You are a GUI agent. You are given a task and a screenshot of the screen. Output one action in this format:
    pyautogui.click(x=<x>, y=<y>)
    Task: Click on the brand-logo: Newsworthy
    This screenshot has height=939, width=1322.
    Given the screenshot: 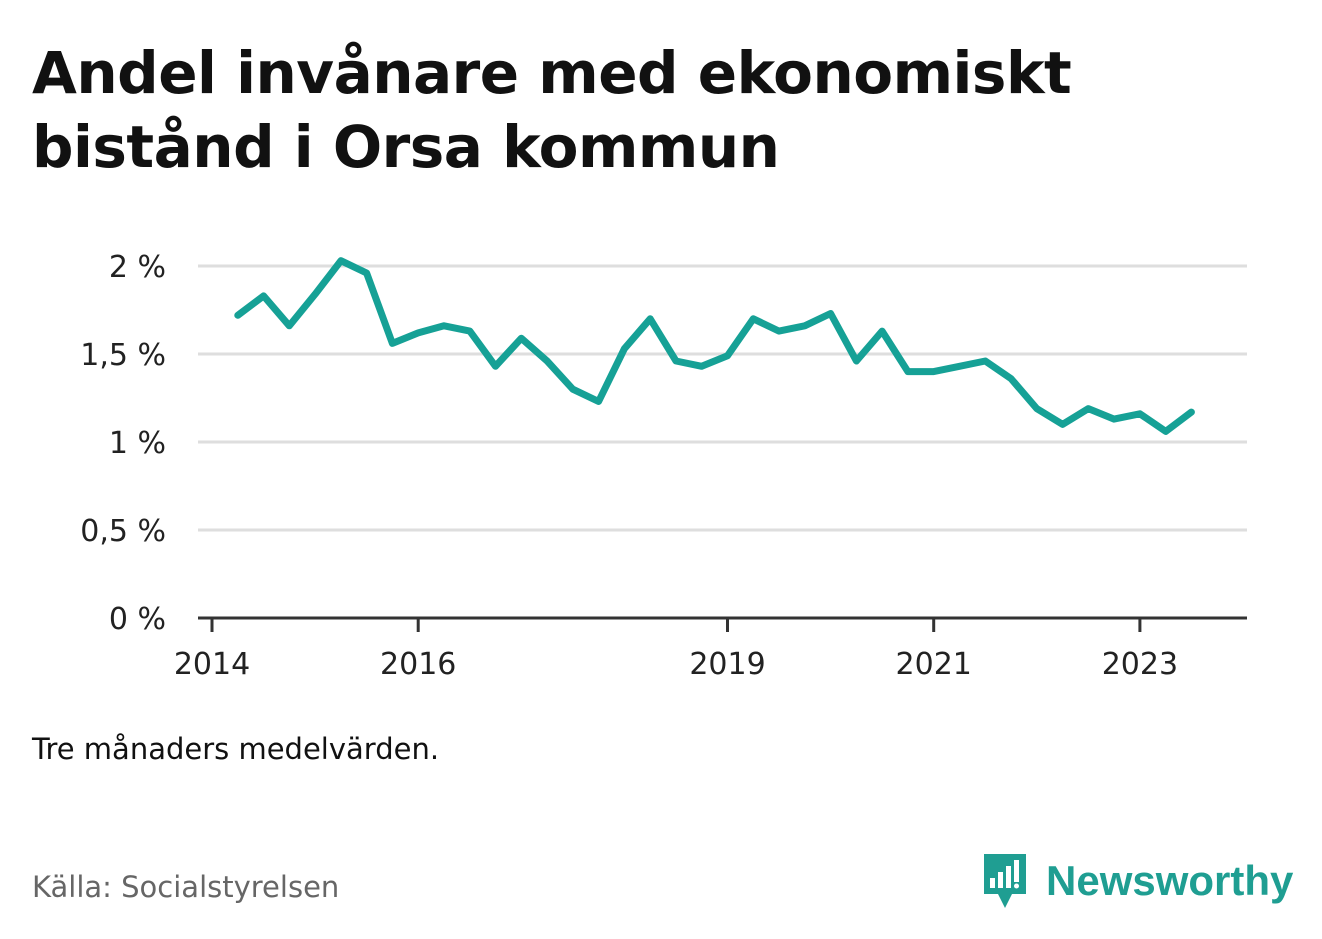 What is the action you would take?
    pyautogui.click(x=1136, y=881)
    